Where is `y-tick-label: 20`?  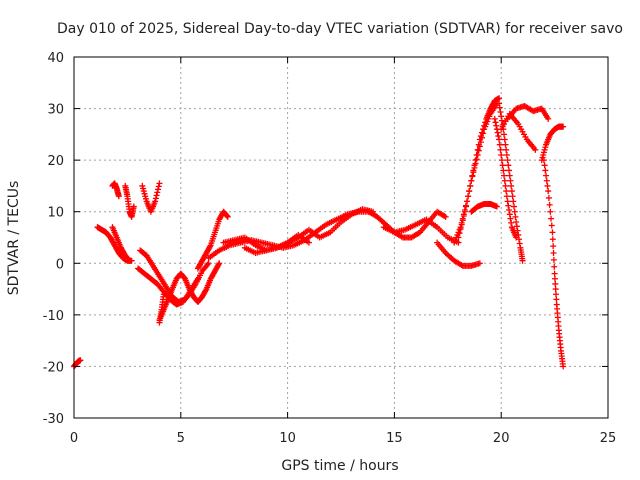
y-tick-label: 20 is located at coordinates (55, 161).